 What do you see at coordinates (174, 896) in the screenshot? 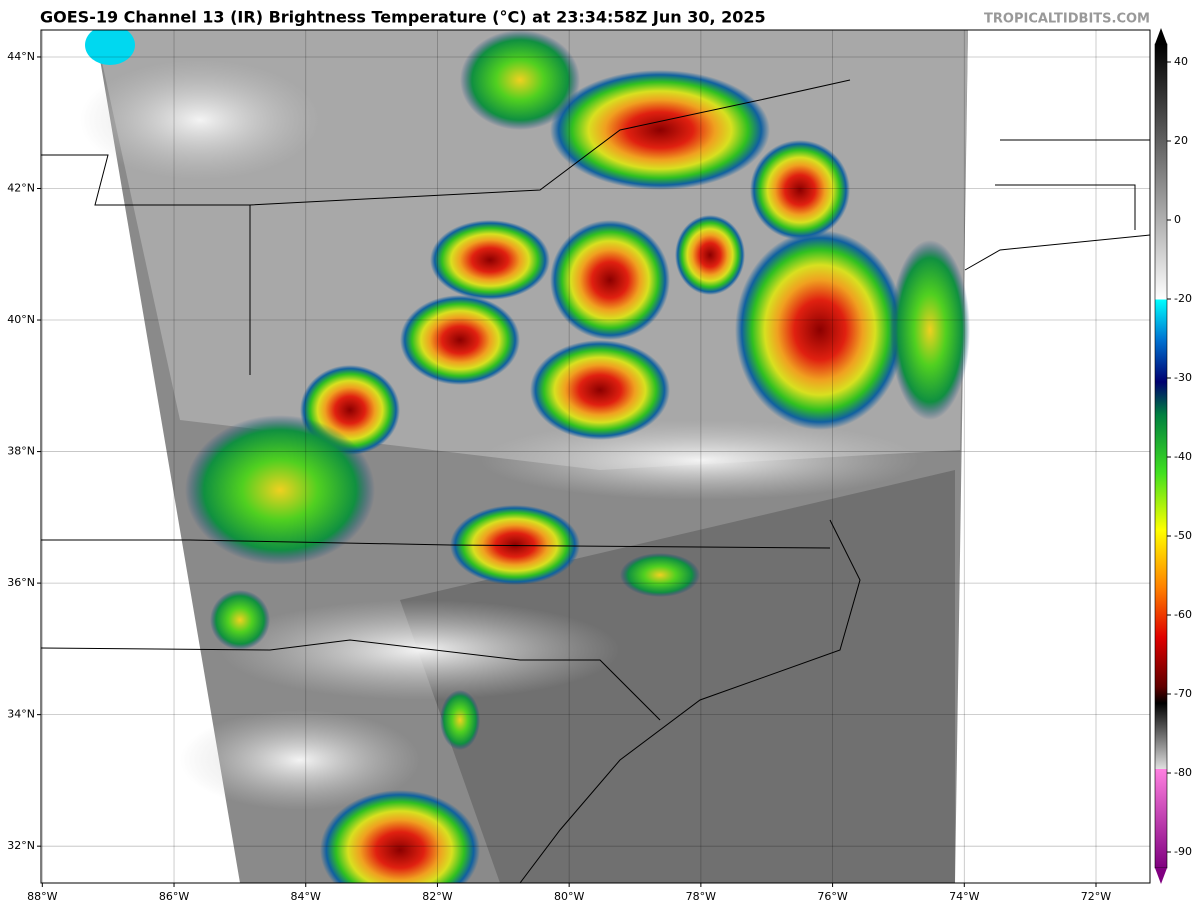
I see `x-tick-label: 86°W` at bounding box center [174, 896].